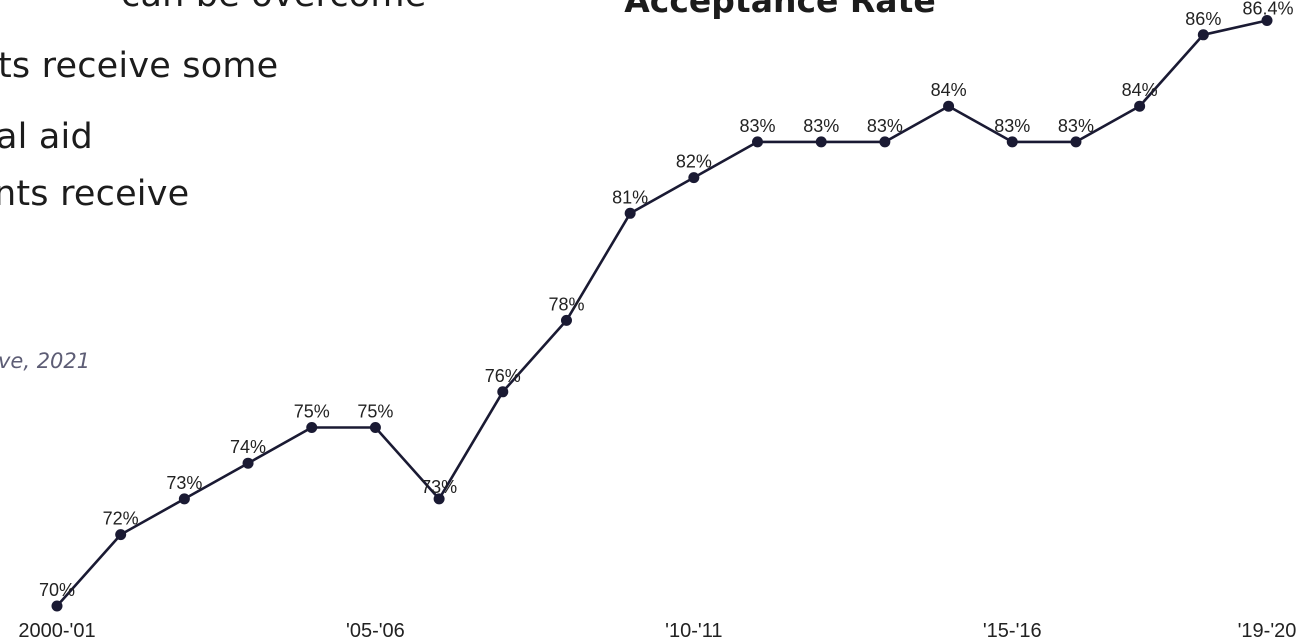 The image size is (1305, 641). What do you see at coordinates (57, 590) in the screenshot?
I see `data-label: 70%` at bounding box center [57, 590].